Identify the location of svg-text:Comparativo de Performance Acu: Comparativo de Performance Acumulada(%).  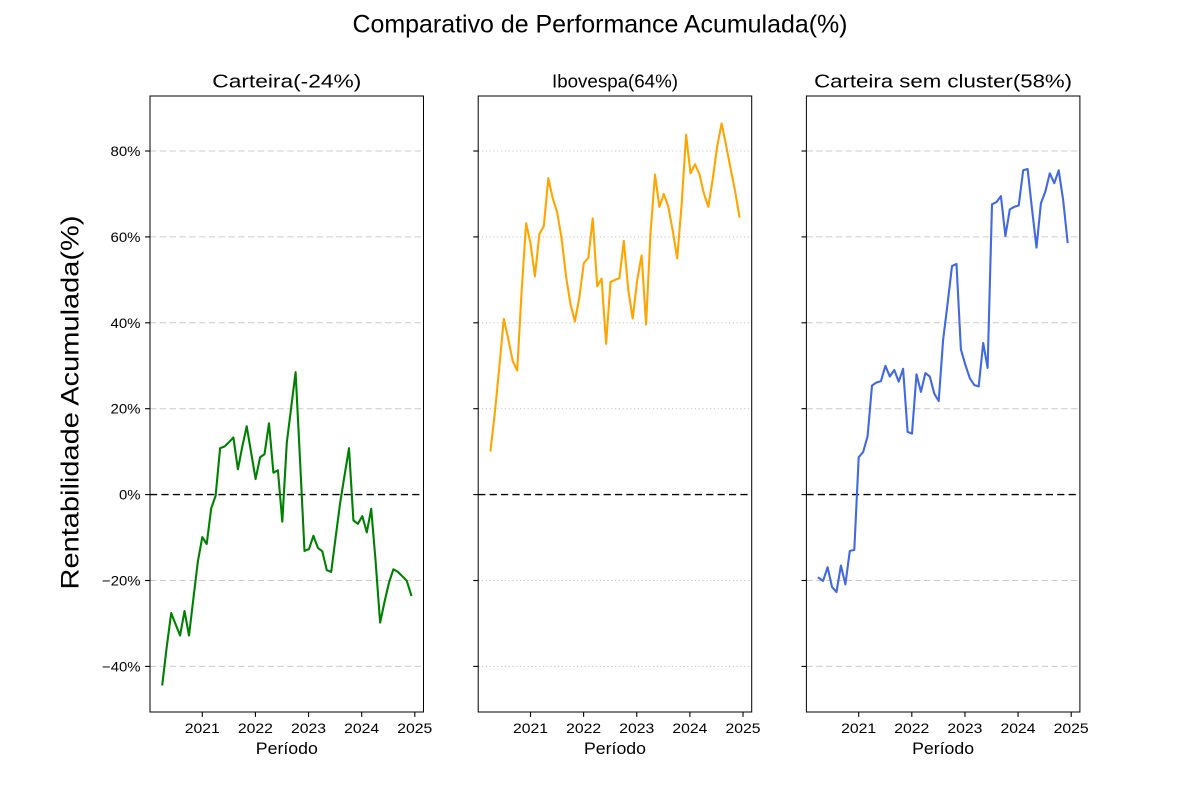
(600, 25).